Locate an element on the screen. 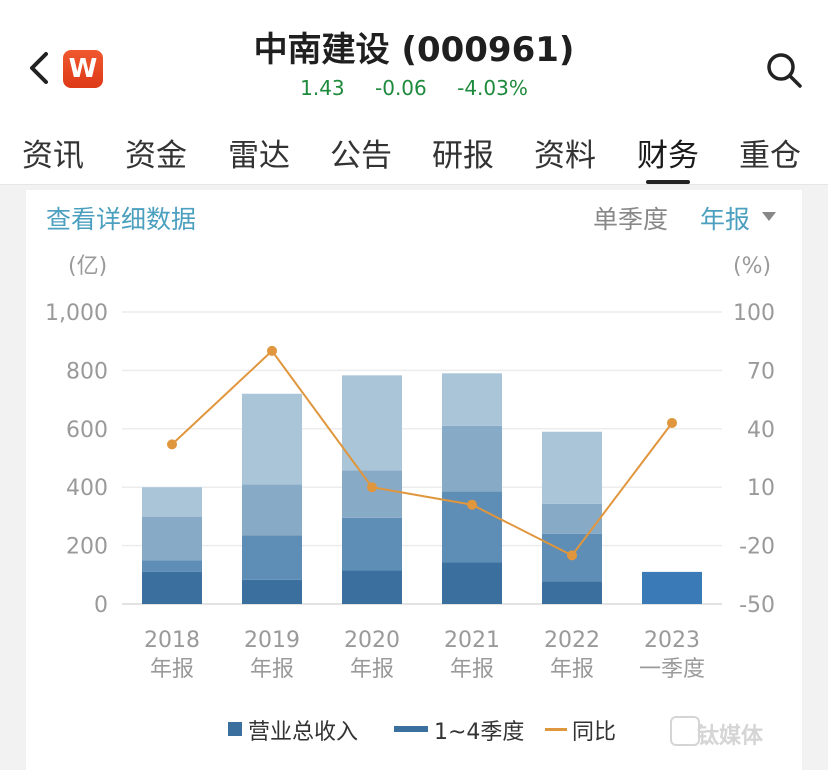 This screenshot has width=828, height=770. report-type-select: 年报 is located at coordinates (725, 219).